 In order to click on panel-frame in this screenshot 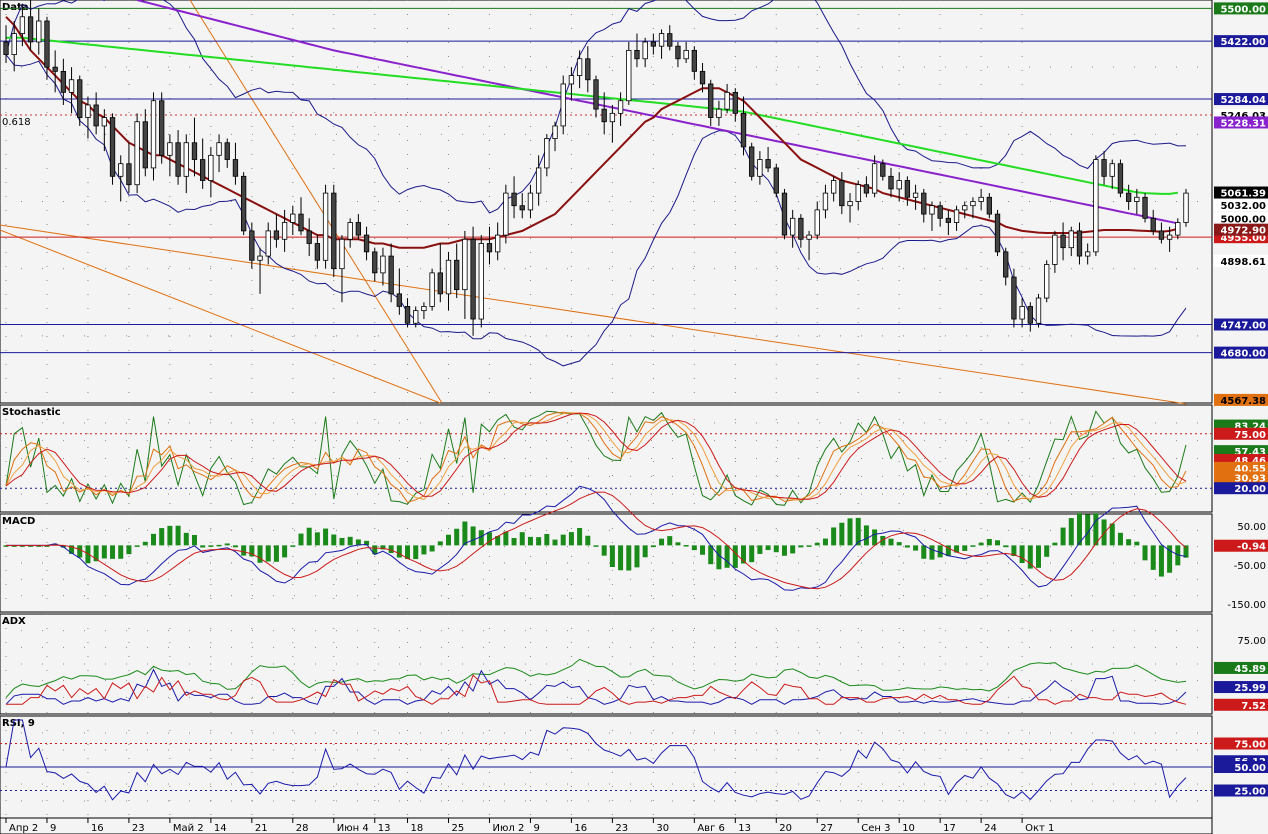, I will do `click(606, 664)`.